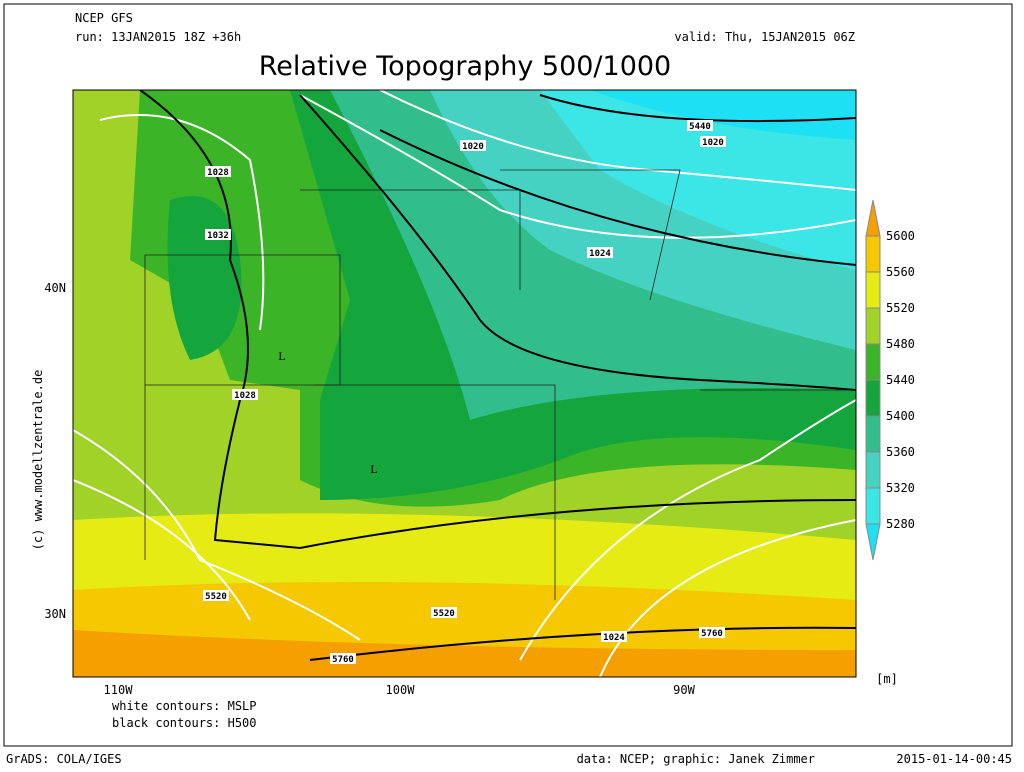  What do you see at coordinates (900, 524) in the screenshot?
I see `colorbar-tick-label: 5280` at bounding box center [900, 524].